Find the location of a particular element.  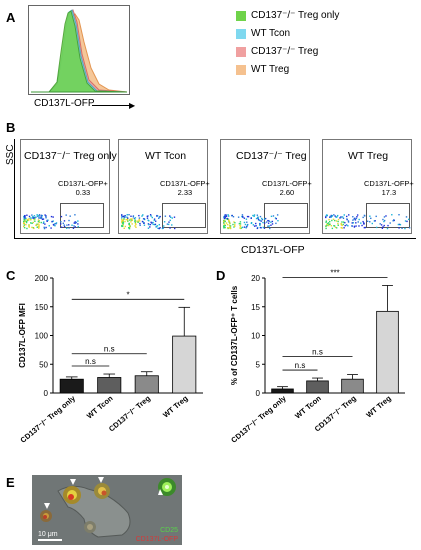

gate-box is located at coordinates (388, 215).